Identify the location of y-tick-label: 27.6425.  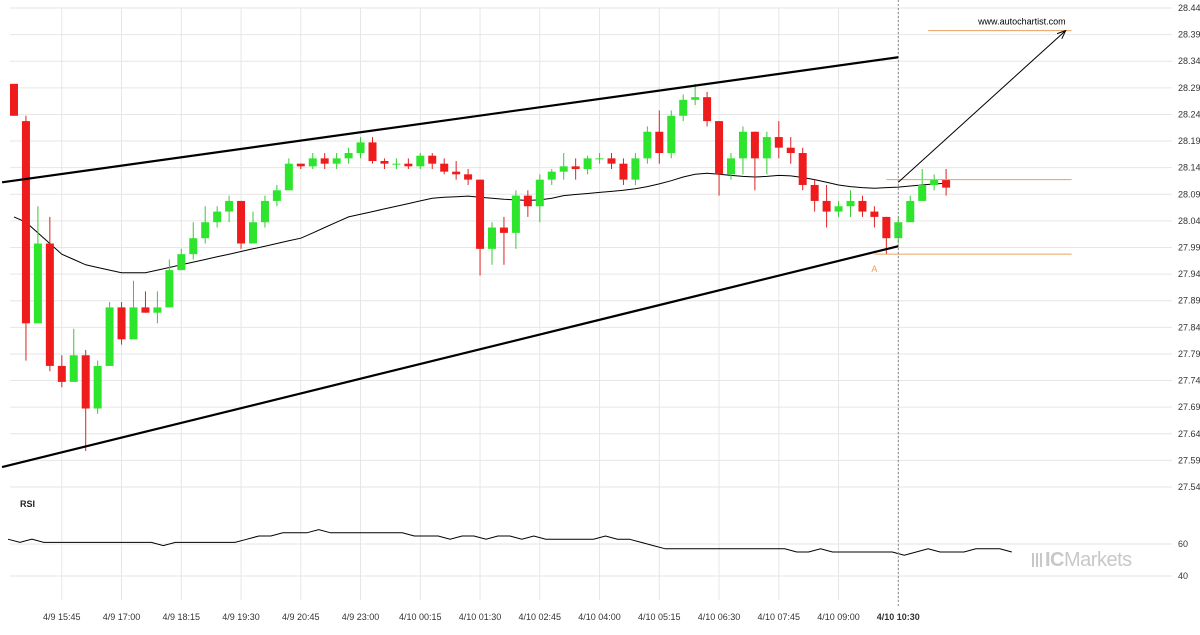
(1189, 434).